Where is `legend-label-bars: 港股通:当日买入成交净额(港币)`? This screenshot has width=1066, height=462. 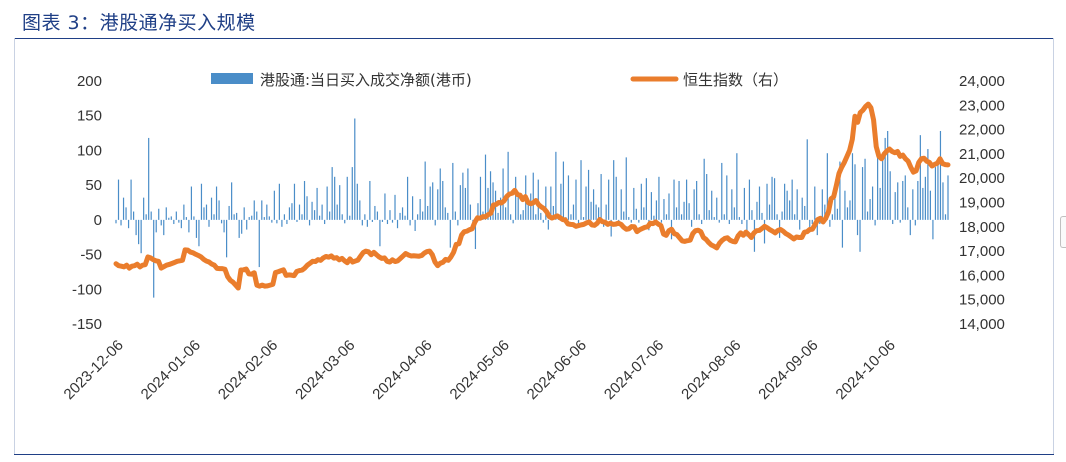 legend-label-bars: 港股通:当日买入成交净额(港币) is located at coordinates (366, 80).